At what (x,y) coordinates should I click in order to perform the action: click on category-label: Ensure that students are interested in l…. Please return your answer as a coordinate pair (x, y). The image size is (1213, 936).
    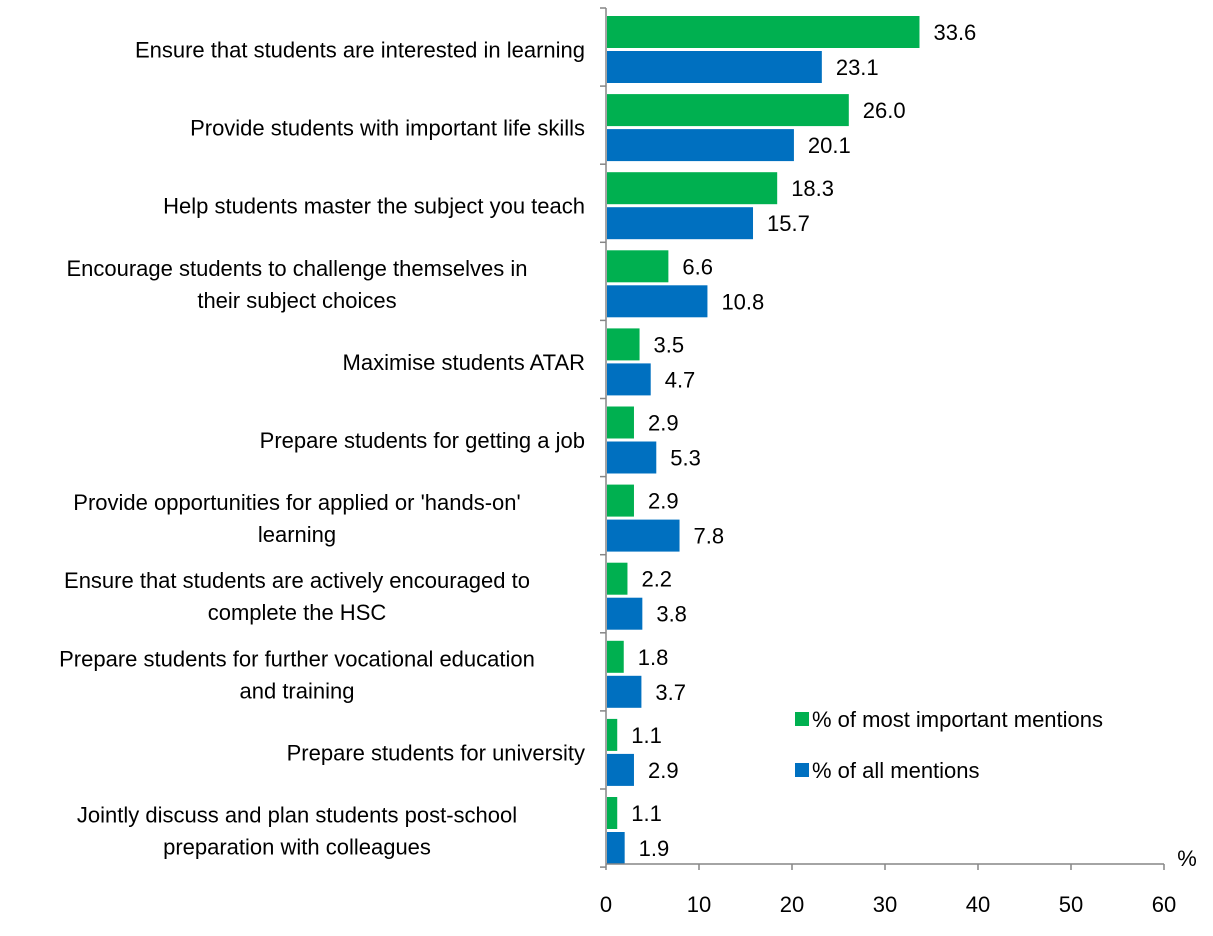
    Looking at the image, I should click on (360, 50).